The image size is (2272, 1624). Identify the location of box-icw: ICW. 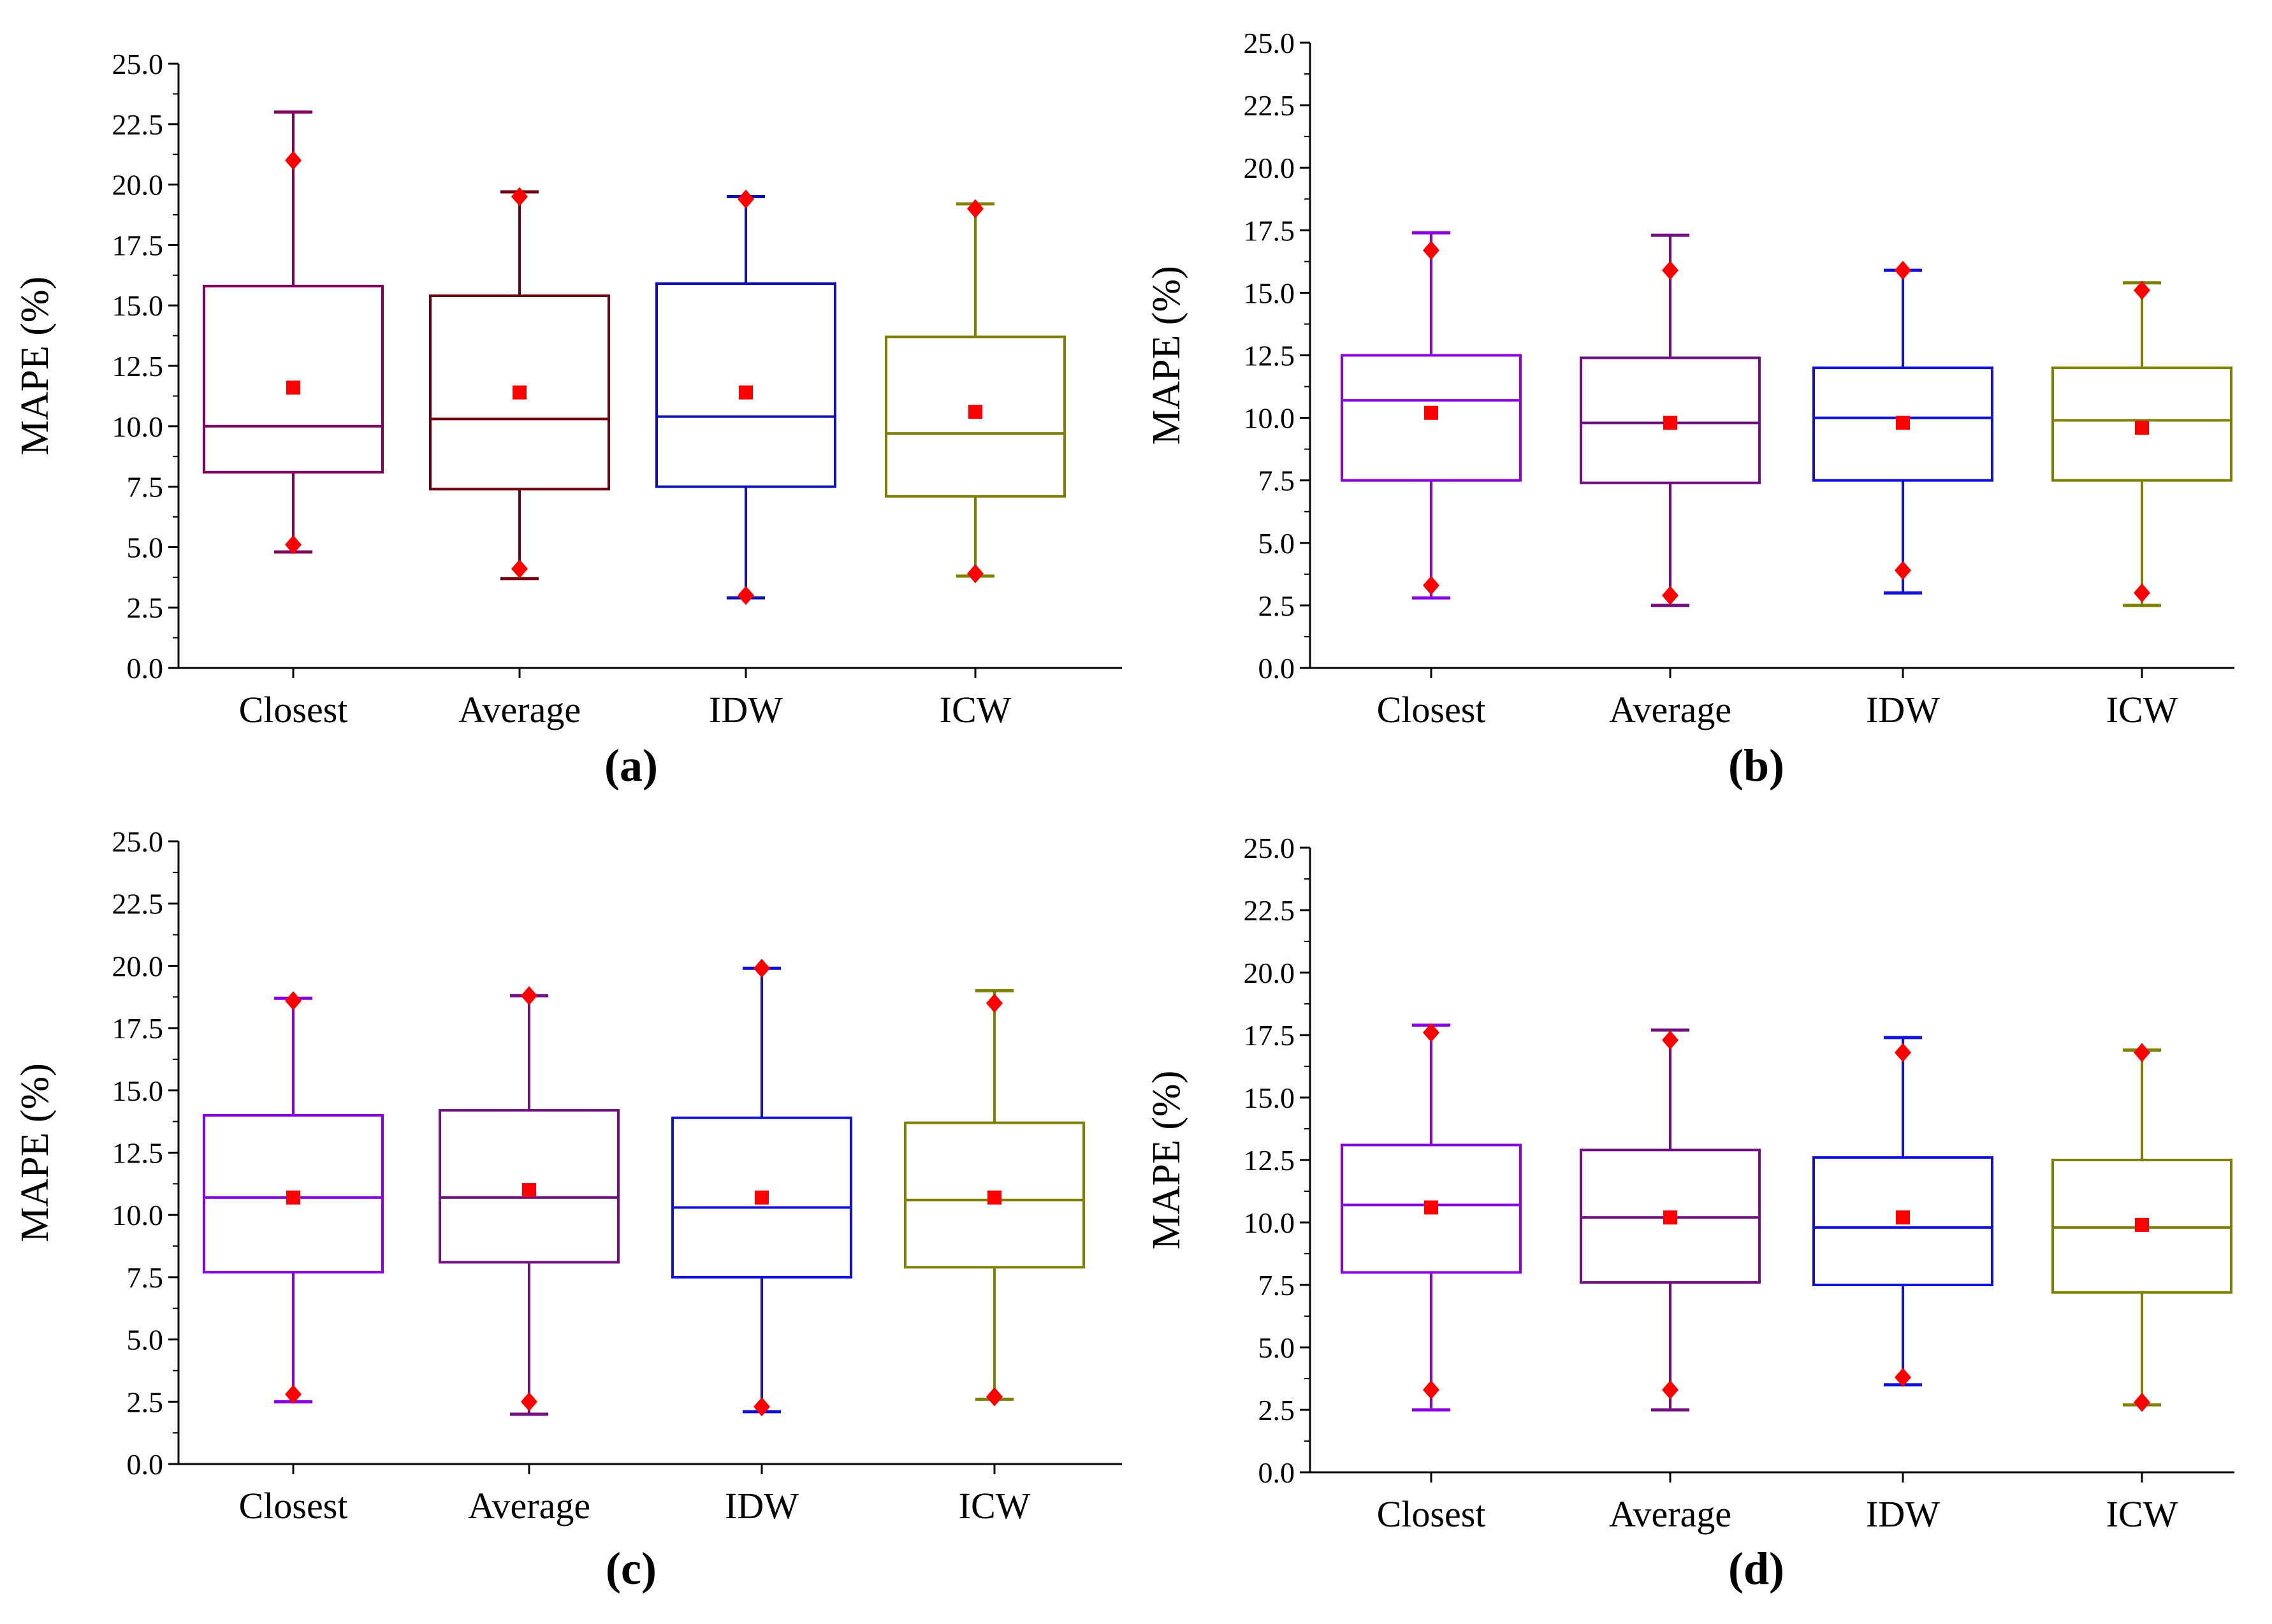
(2141, 1289).